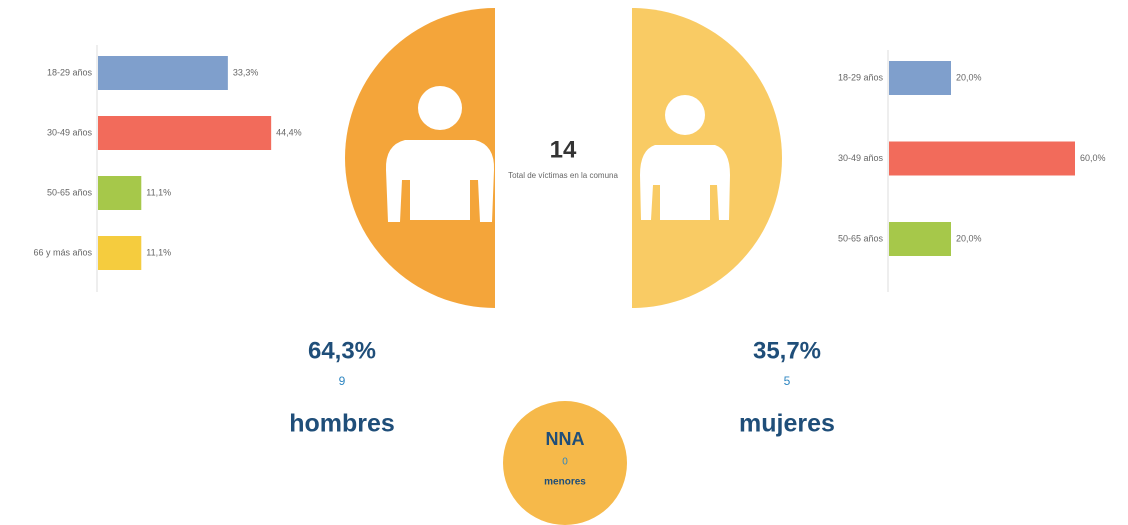 This screenshot has height=525, width=1128. Describe the element at coordinates (342, 381) in the screenshot. I see `men-count: 9` at that location.